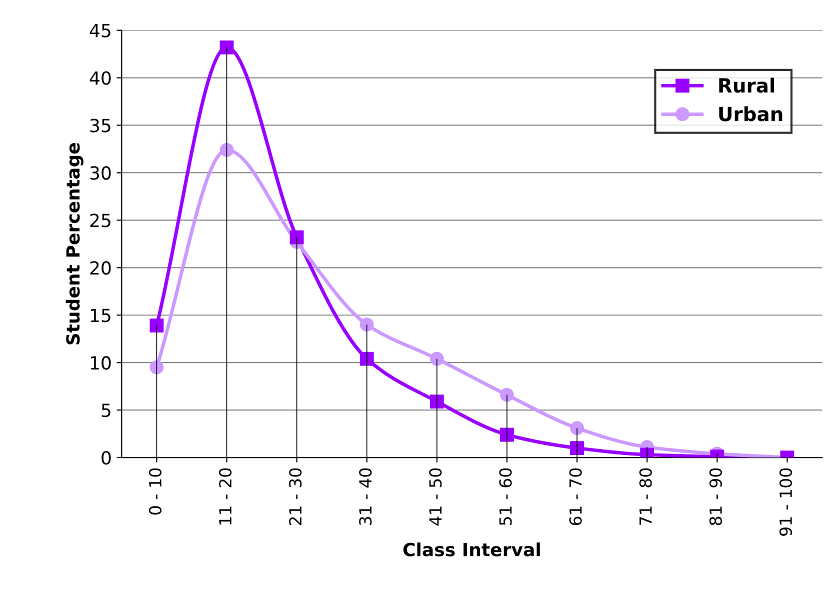 This screenshot has width=839, height=606. I want to click on y-tick-label: 0, so click(106, 457).